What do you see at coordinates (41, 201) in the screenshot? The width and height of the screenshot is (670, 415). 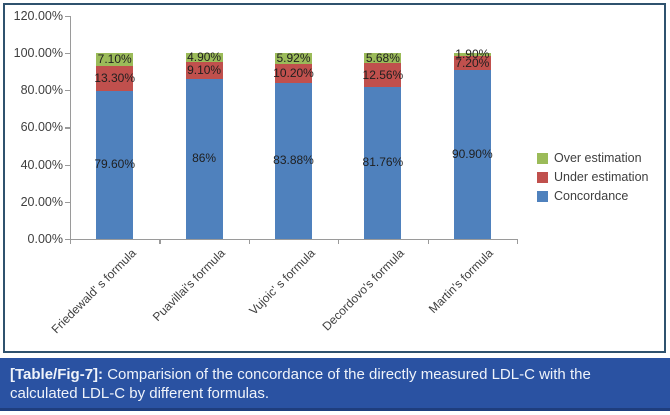 I see `y-tick-label: 20.00%` at bounding box center [41, 201].